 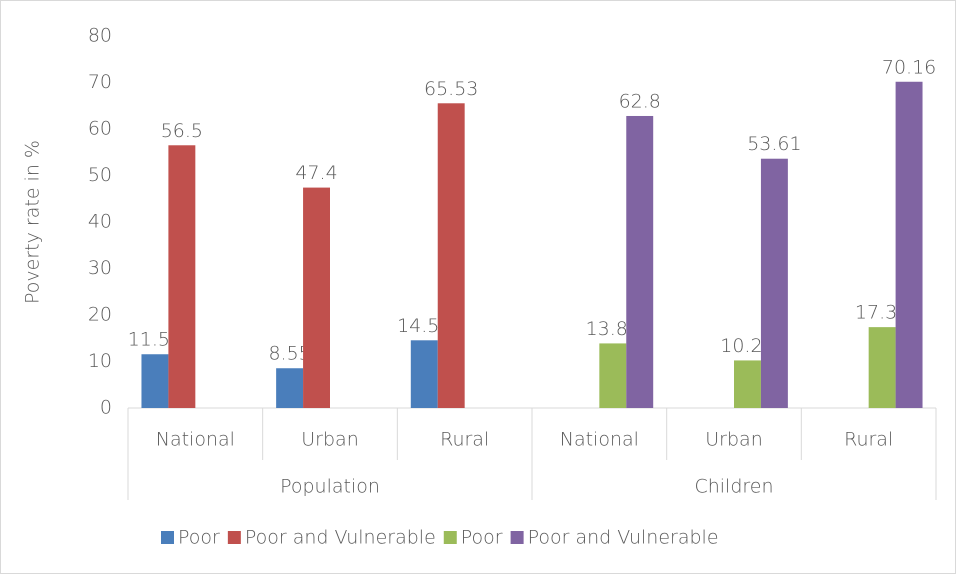 I want to click on data-label: 70.16, so click(x=909, y=67).